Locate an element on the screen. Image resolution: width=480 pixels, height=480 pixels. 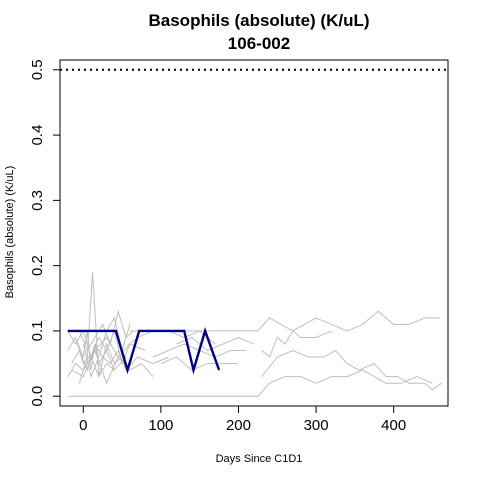
x-tick-label: 200 is located at coordinates (238, 425).